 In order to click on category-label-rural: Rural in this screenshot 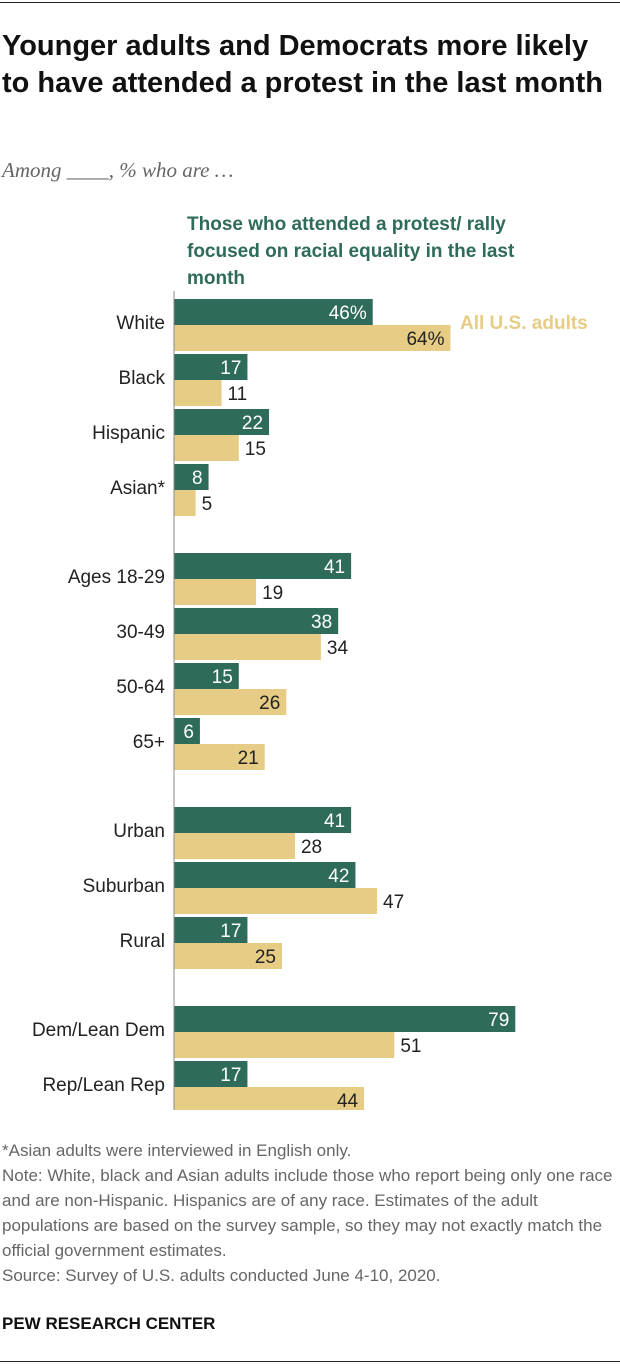, I will do `click(142, 941)`.